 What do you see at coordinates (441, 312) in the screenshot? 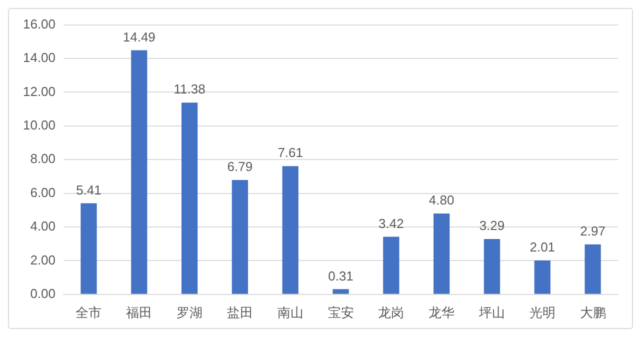
I see `x-tick-label: 龙华` at bounding box center [441, 312].